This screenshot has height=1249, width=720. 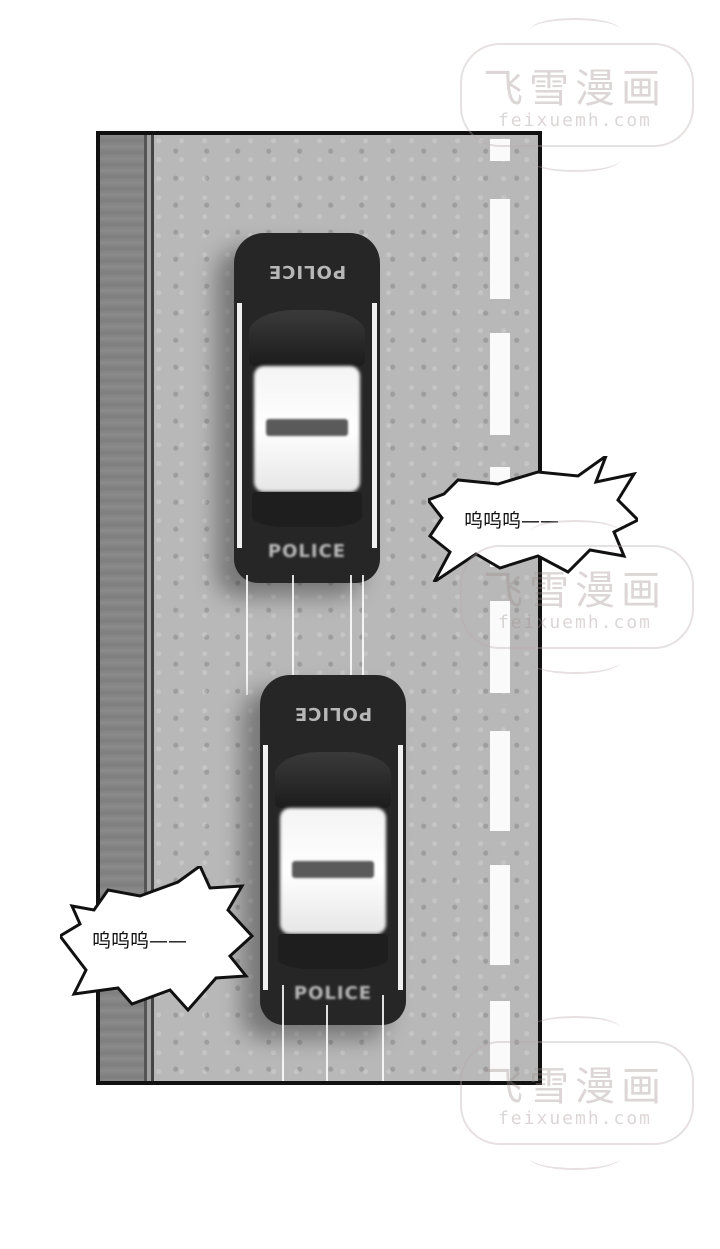 I want to click on road-curb, so click(x=149, y=608).